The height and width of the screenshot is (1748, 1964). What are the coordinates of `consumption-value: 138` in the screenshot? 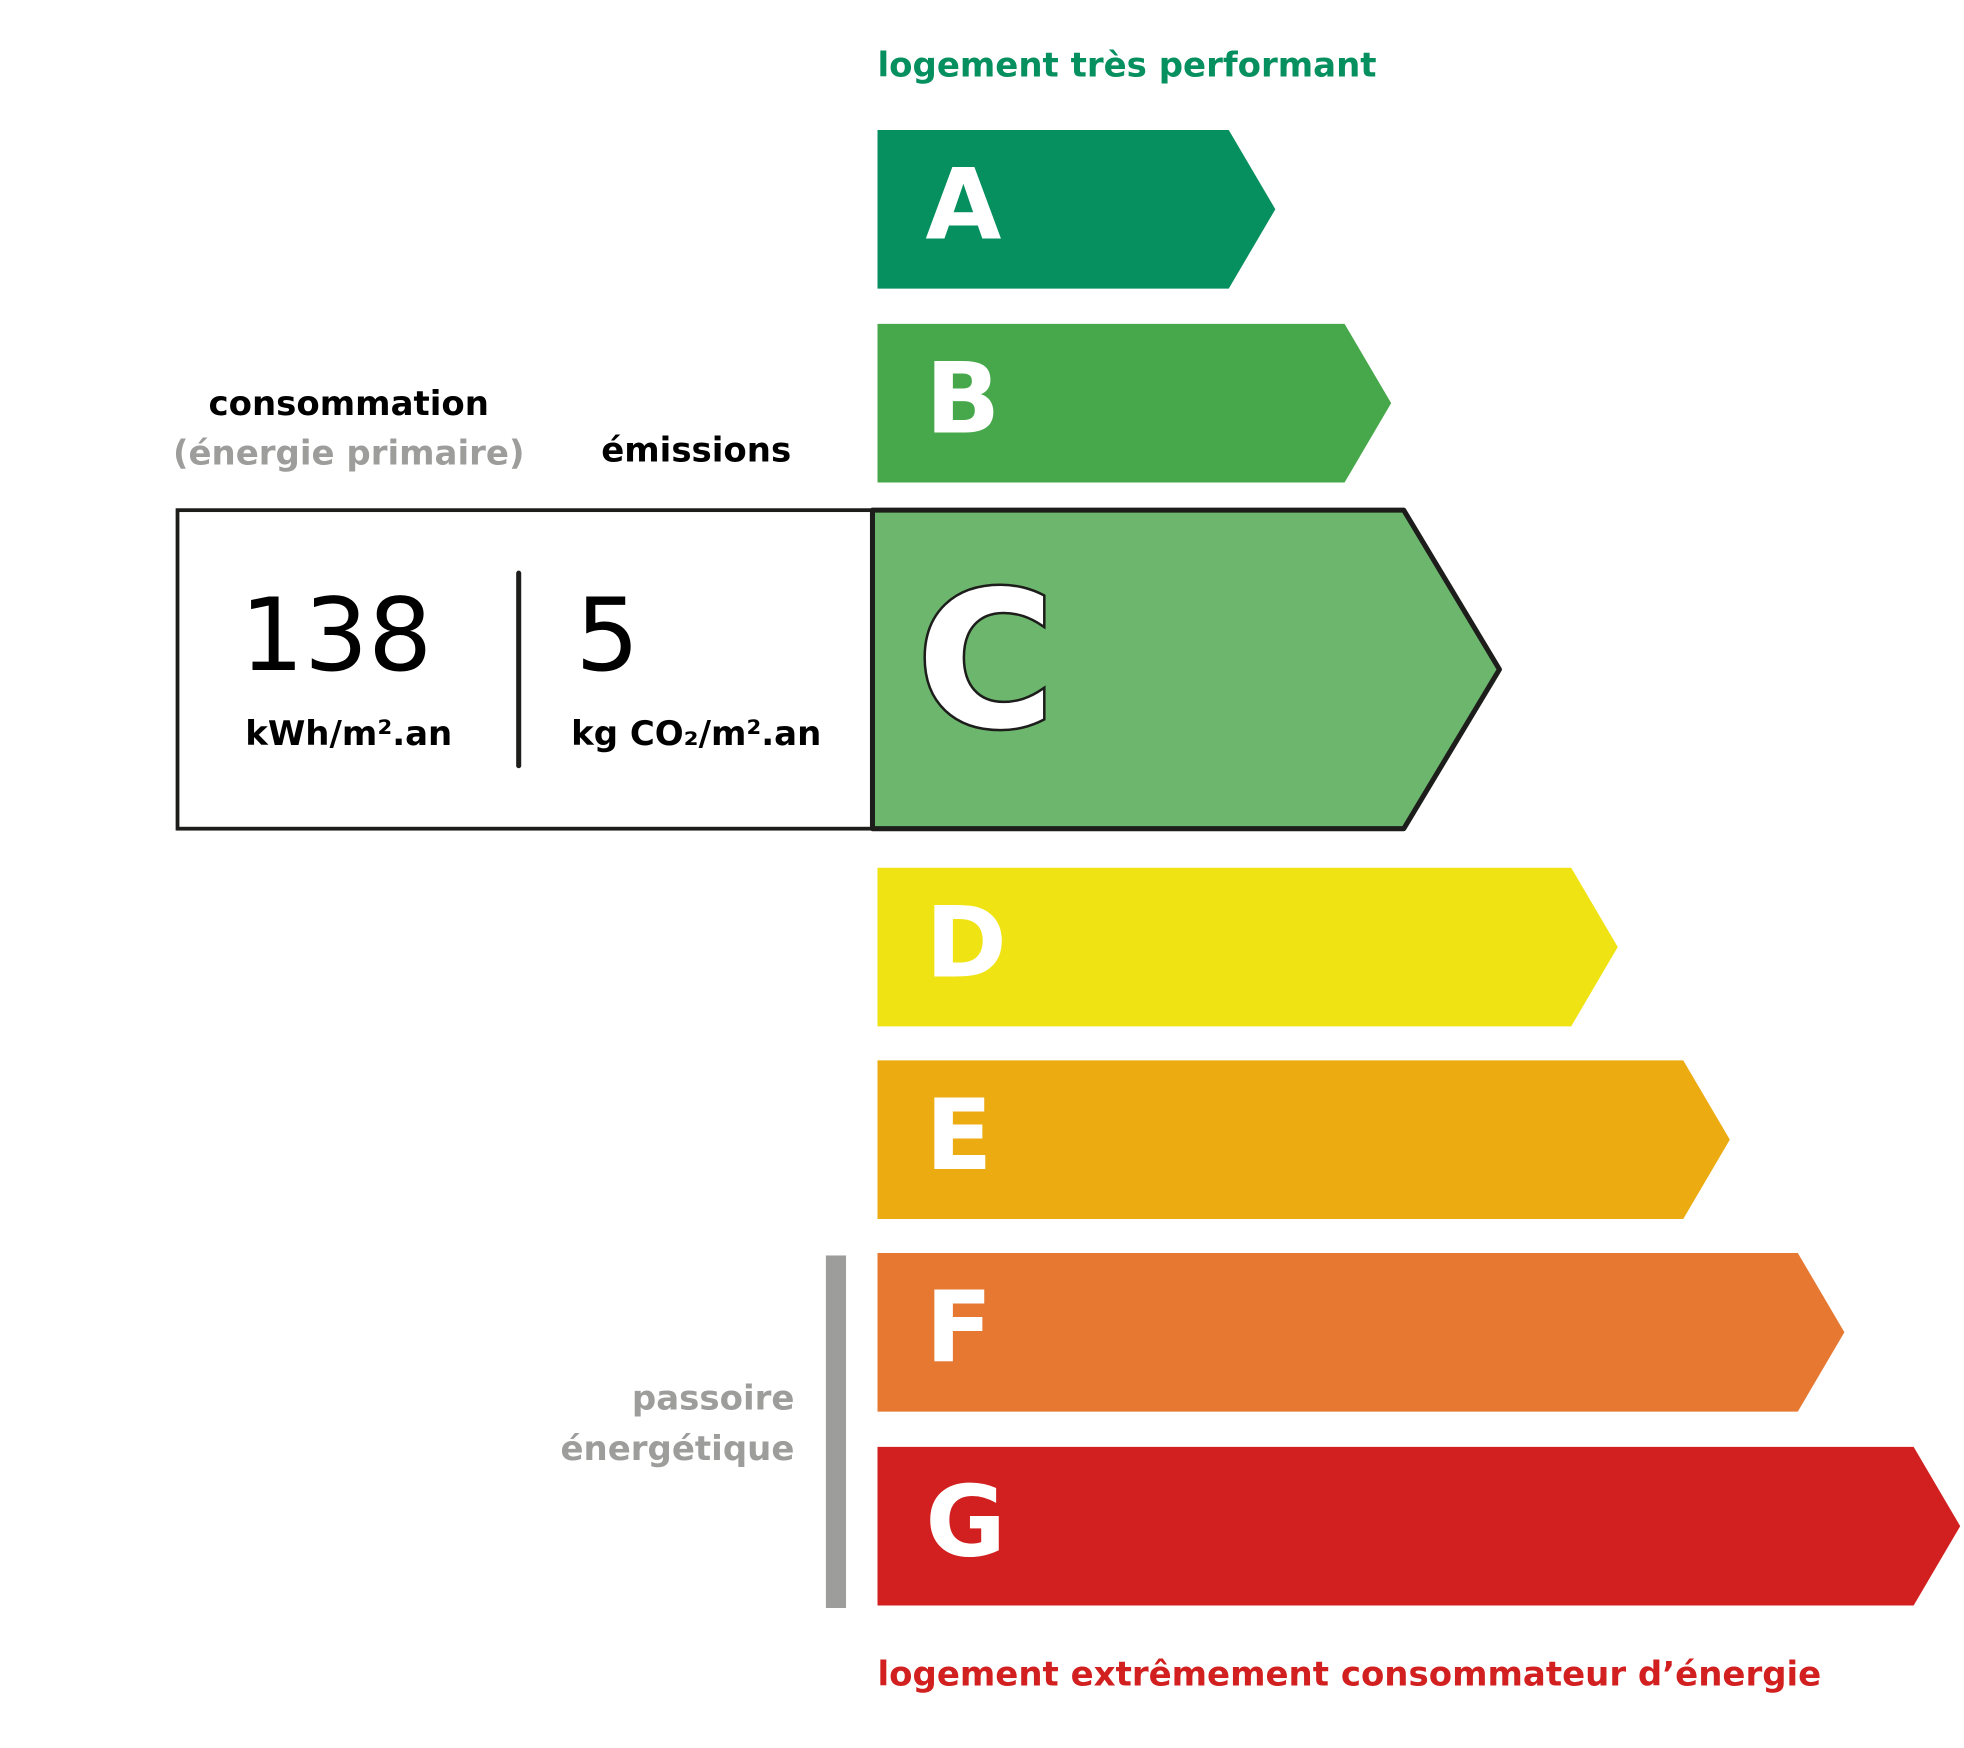 It's located at (336, 635).